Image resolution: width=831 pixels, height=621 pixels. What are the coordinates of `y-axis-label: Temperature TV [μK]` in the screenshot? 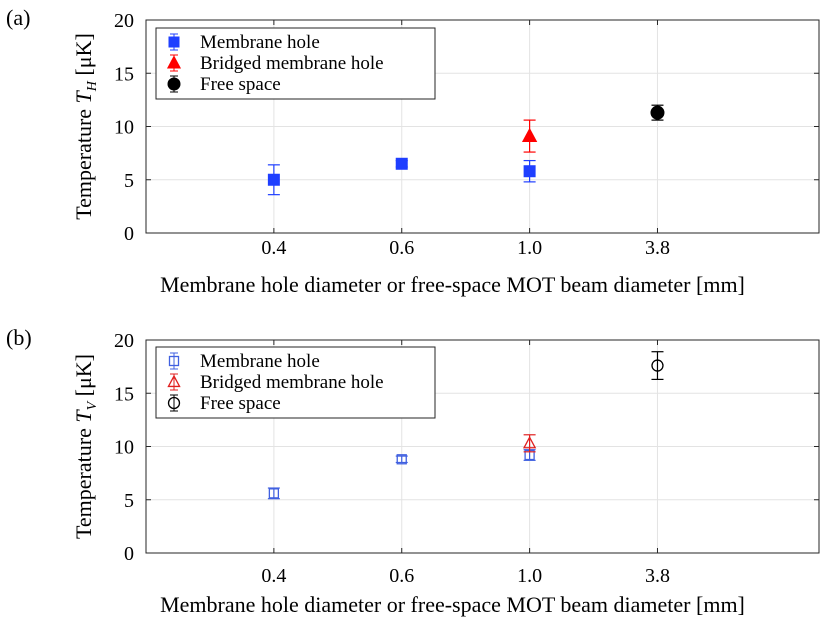 It's located at (85, 446).